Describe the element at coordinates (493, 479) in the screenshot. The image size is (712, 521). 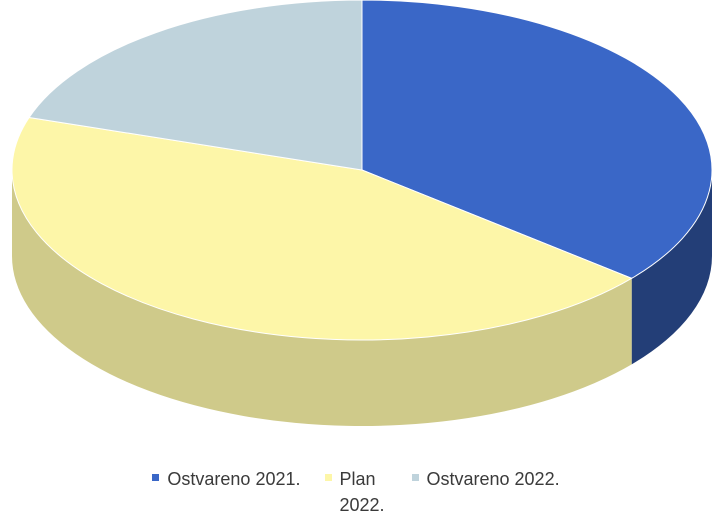
I see `legend-label: Ostvareno 2022.` at that location.